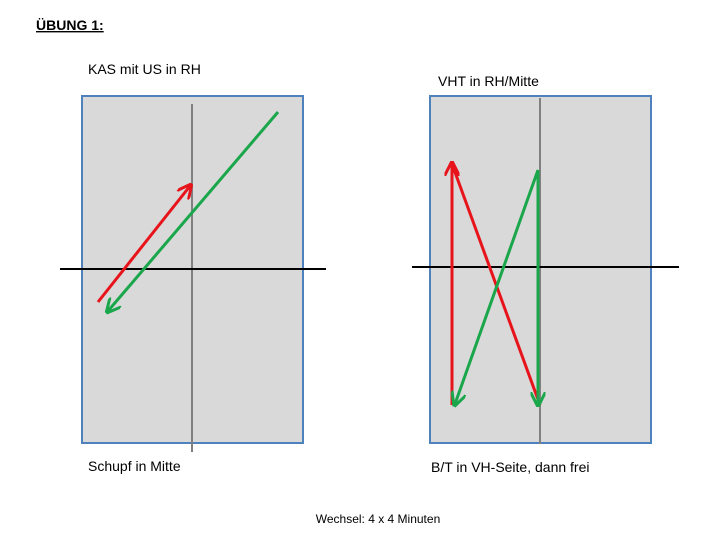 The width and height of the screenshot is (720, 545). I want to click on diagram-label: Schupf in Mitte, so click(134, 466).